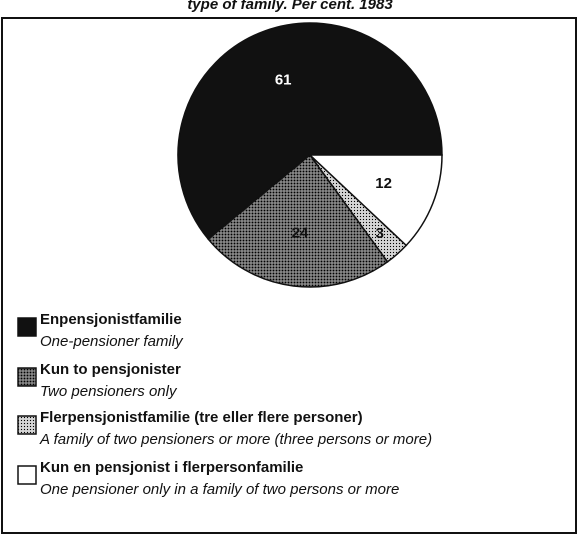  What do you see at coordinates (380, 233) in the screenshot?
I see `data-label: 3` at bounding box center [380, 233].